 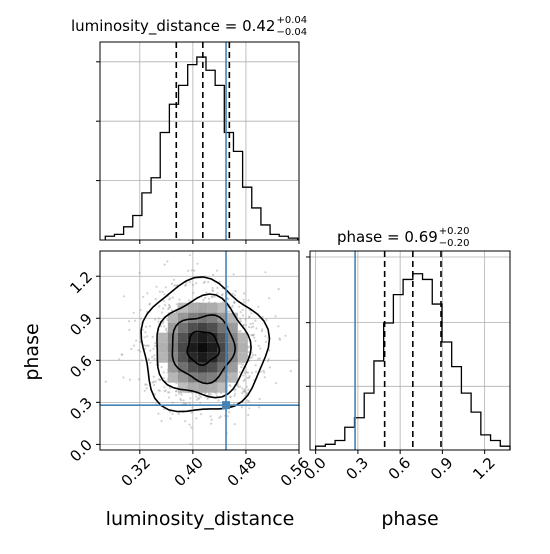 What do you see at coordinates (410, 350) in the screenshot?
I see `panel-background` at bounding box center [410, 350].